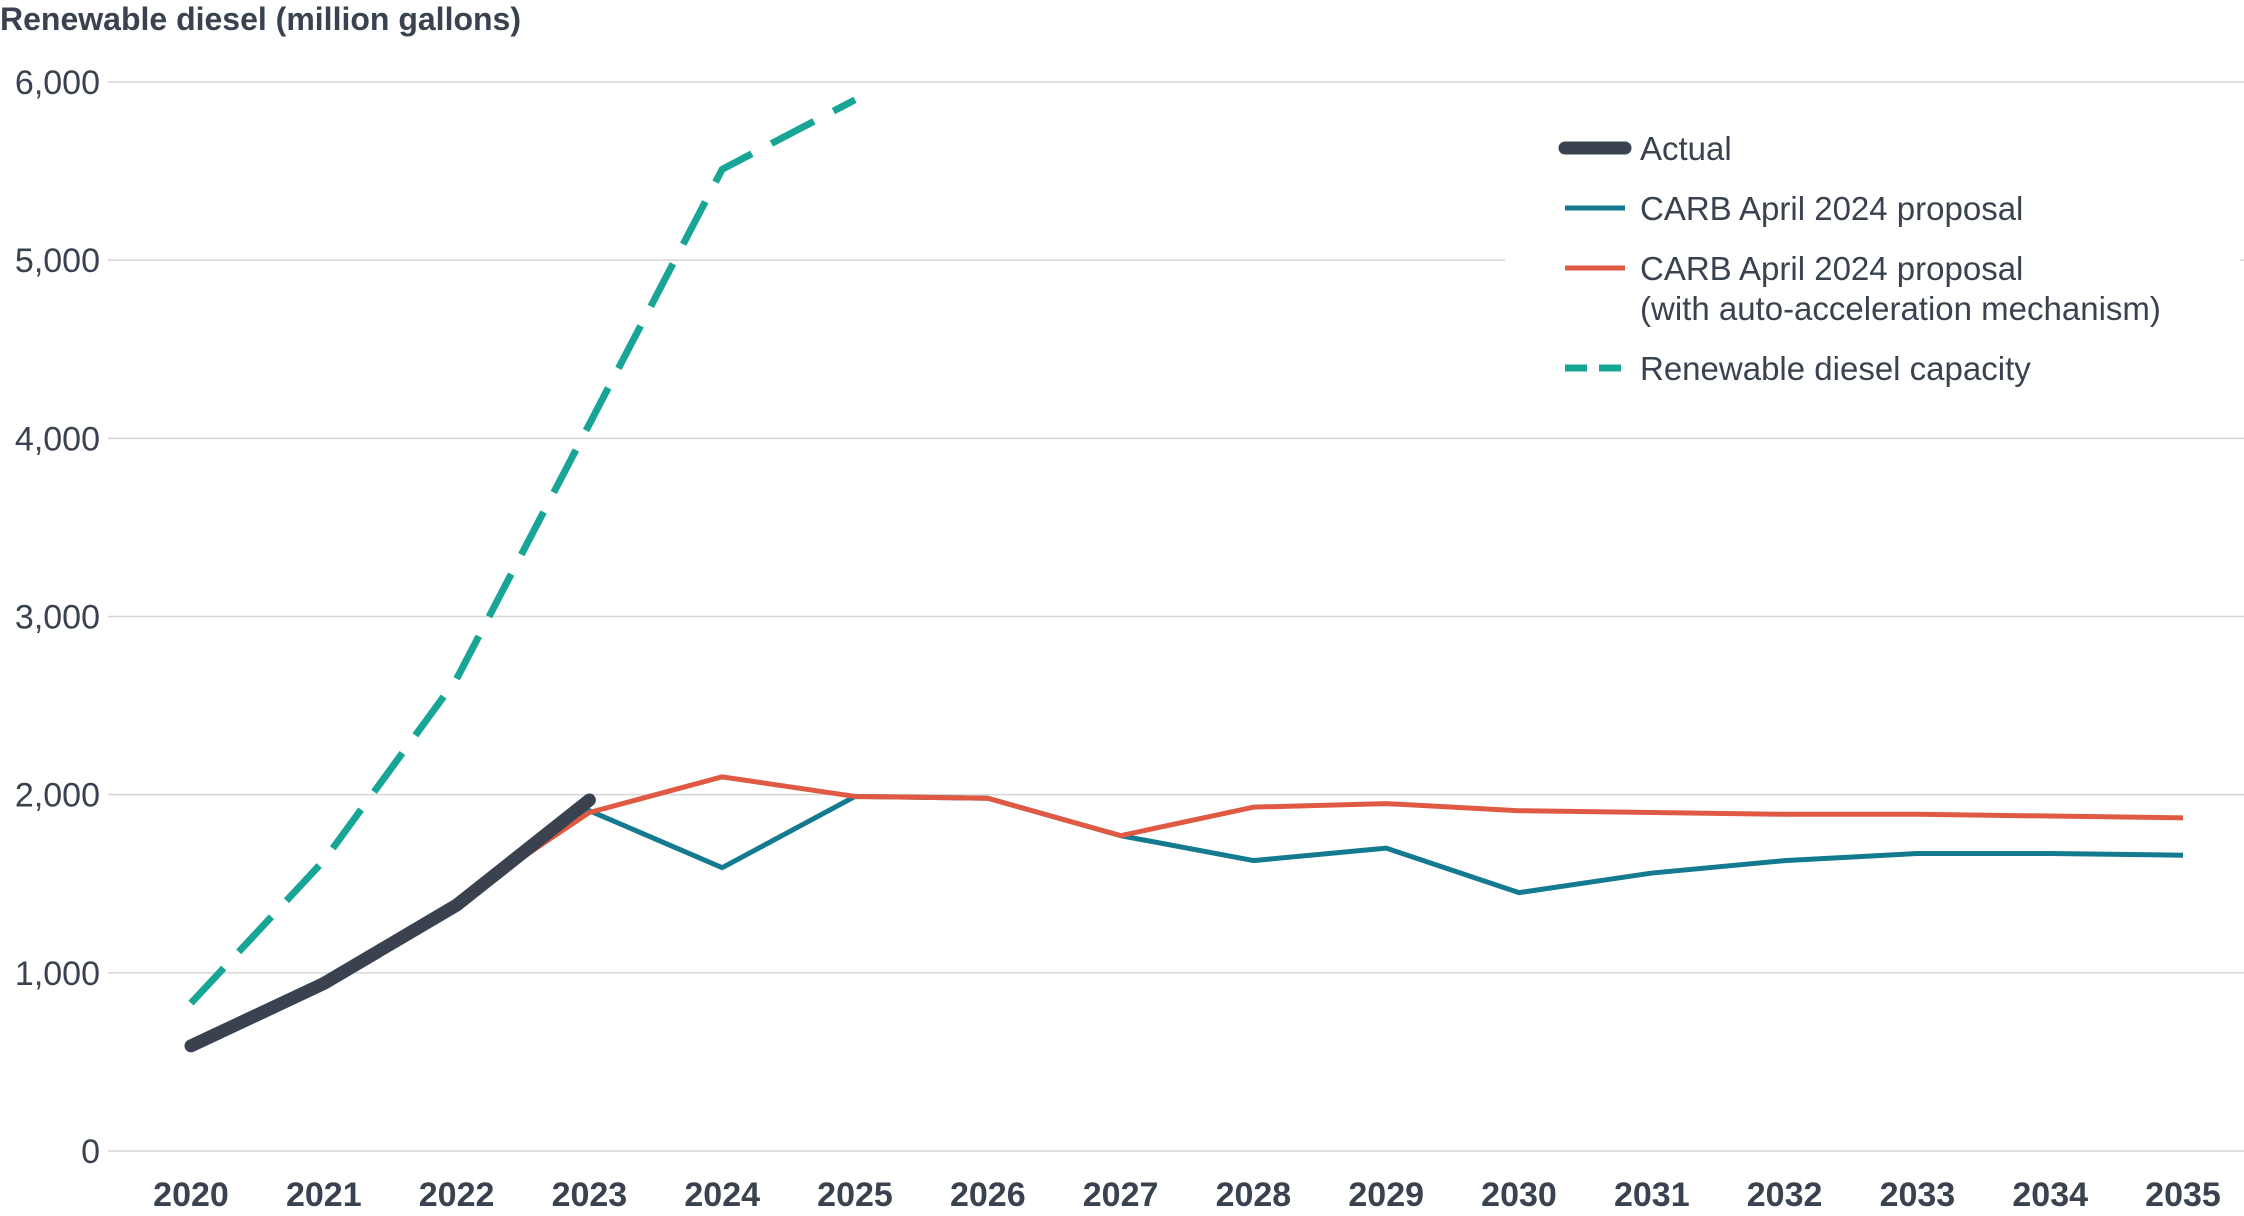  I want to click on x-tick-label: 2034, so click(2050, 1195).